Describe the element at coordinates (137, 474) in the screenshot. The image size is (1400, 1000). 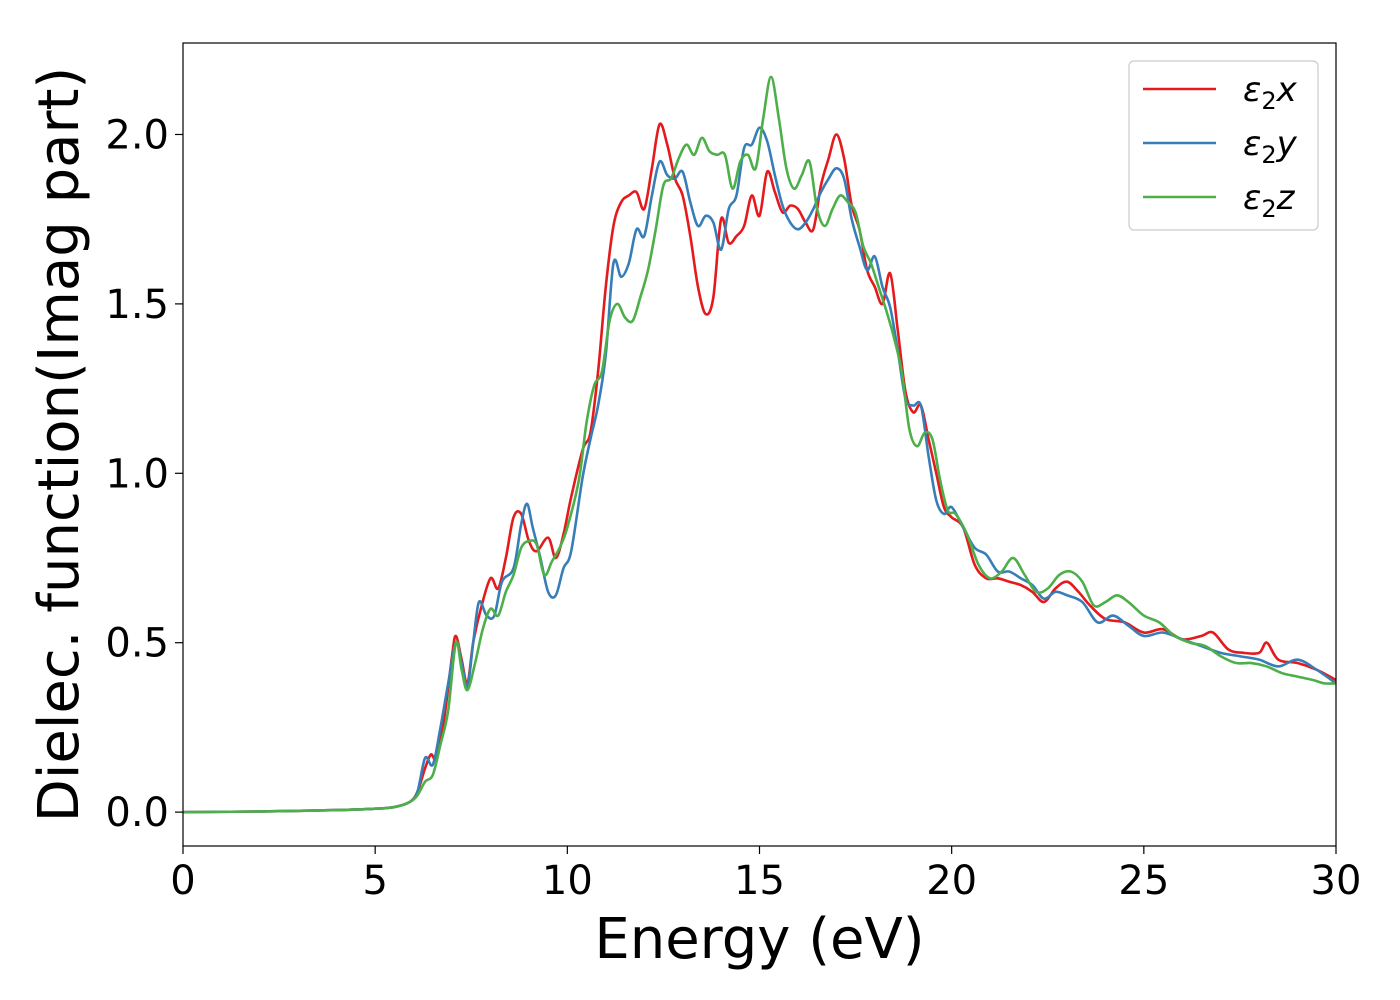
I see `y-tick-label: 1.0` at that location.